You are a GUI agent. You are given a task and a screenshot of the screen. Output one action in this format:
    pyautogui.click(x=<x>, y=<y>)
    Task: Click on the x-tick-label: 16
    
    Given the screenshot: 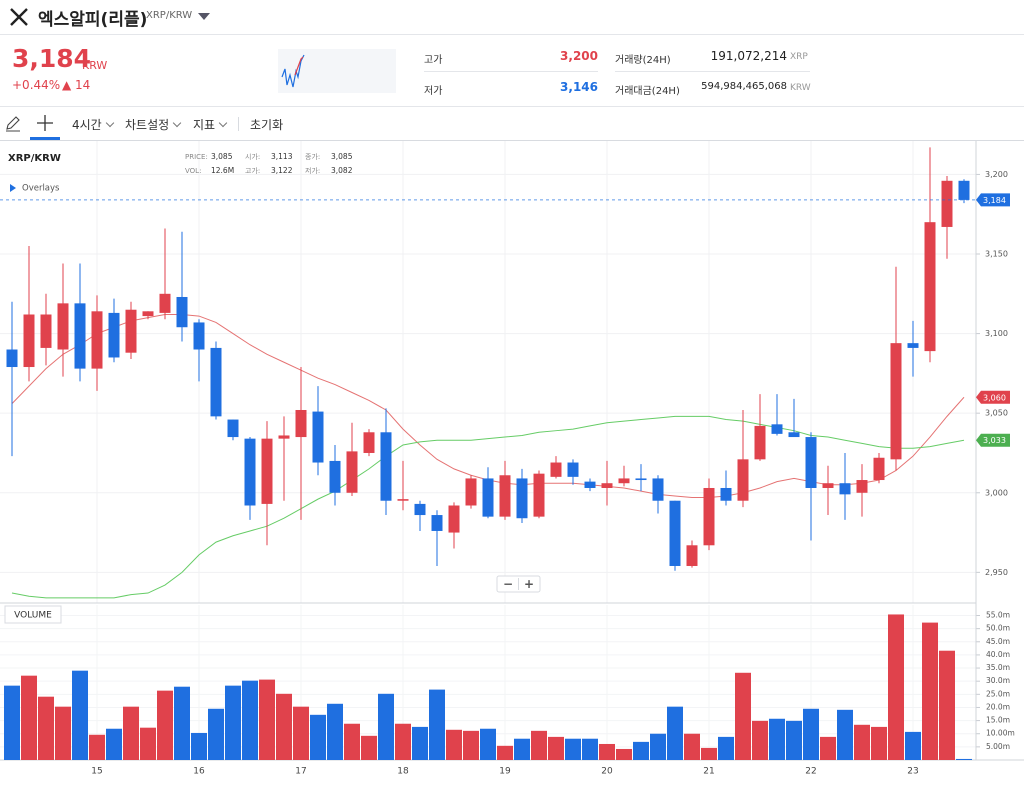 What is the action you would take?
    pyautogui.click(x=199, y=772)
    